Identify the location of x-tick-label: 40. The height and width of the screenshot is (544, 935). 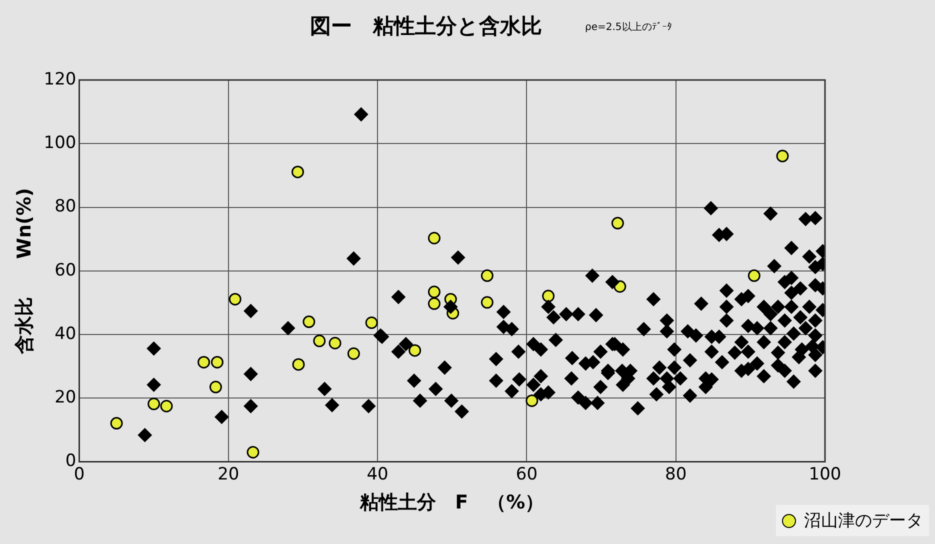
(377, 474).